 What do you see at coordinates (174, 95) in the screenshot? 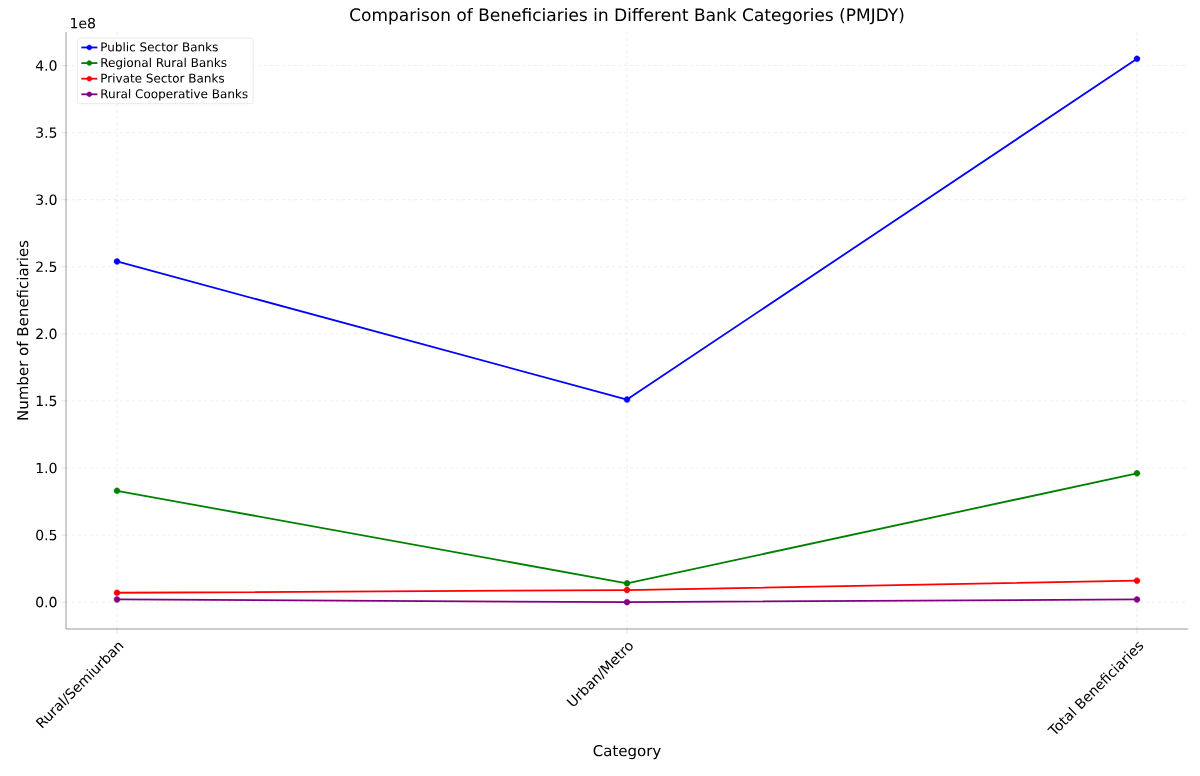
I see `legend-label: Rural Cooperative Banks` at bounding box center [174, 95].